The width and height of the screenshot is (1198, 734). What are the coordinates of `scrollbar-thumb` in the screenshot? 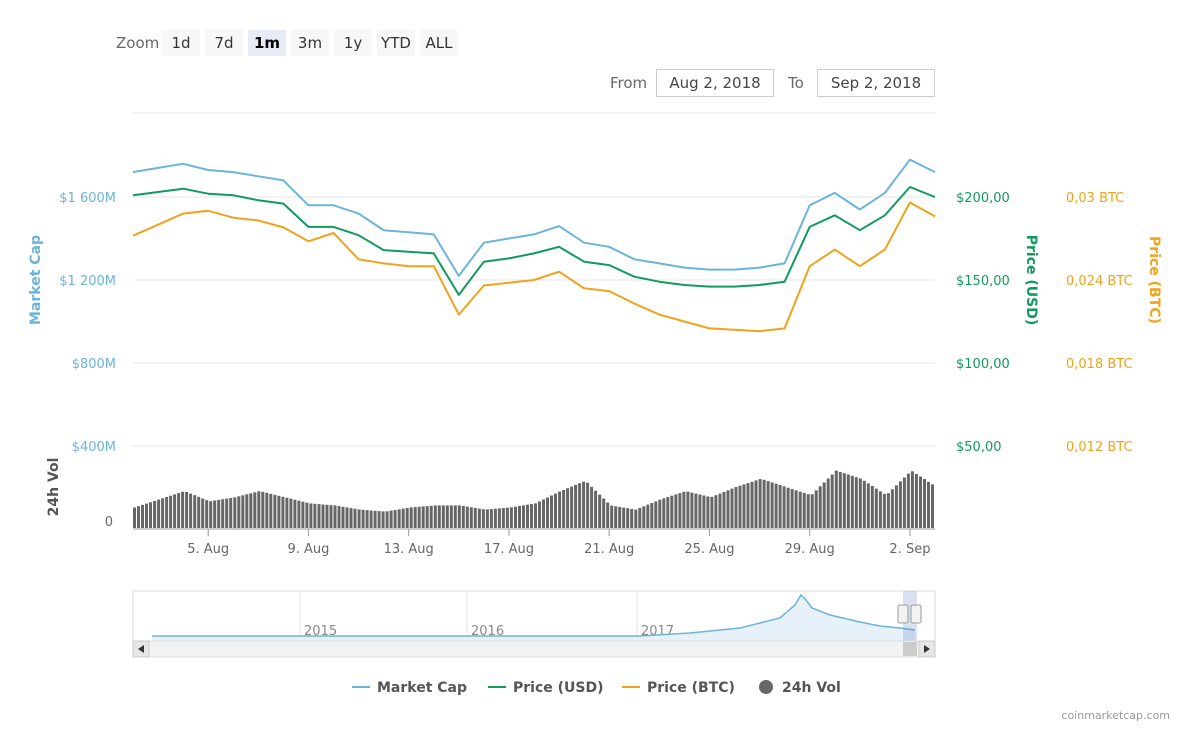 It's located at (910, 649).